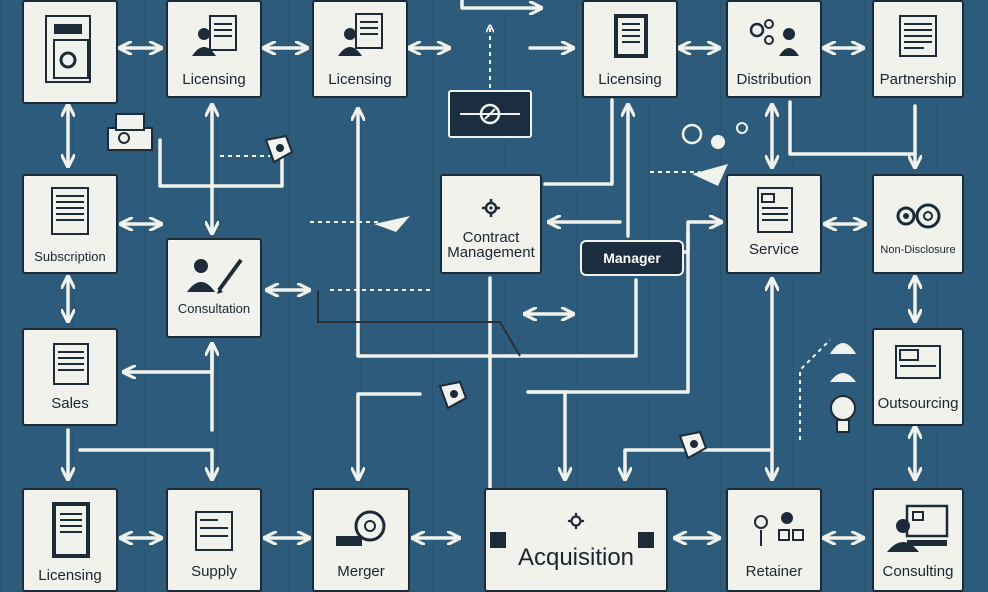  Describe the element at coordinates (497, 318) in the screenshot. I see `connector-lic2-bus` at that location.